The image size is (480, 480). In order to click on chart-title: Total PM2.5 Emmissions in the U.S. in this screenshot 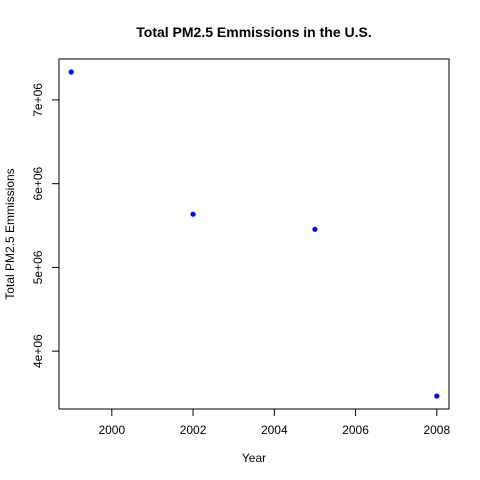, I will do `click(253, 32)`.